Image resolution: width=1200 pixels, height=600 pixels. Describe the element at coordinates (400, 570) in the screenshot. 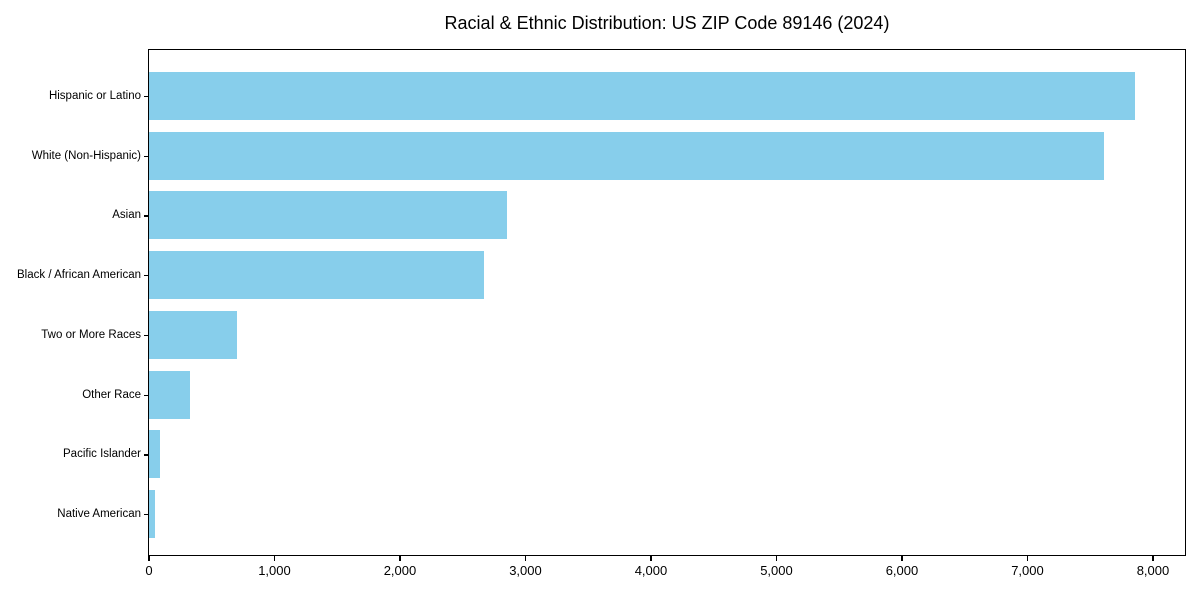

I see `x-tick-label: 2,000` at that location.